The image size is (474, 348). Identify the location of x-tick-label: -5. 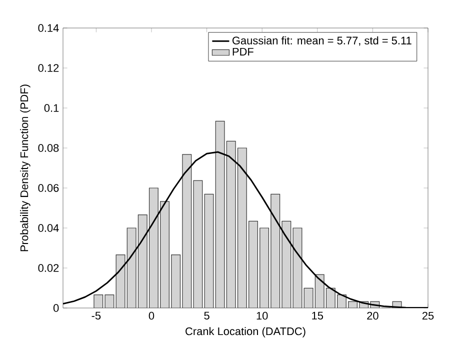
(96, 316).